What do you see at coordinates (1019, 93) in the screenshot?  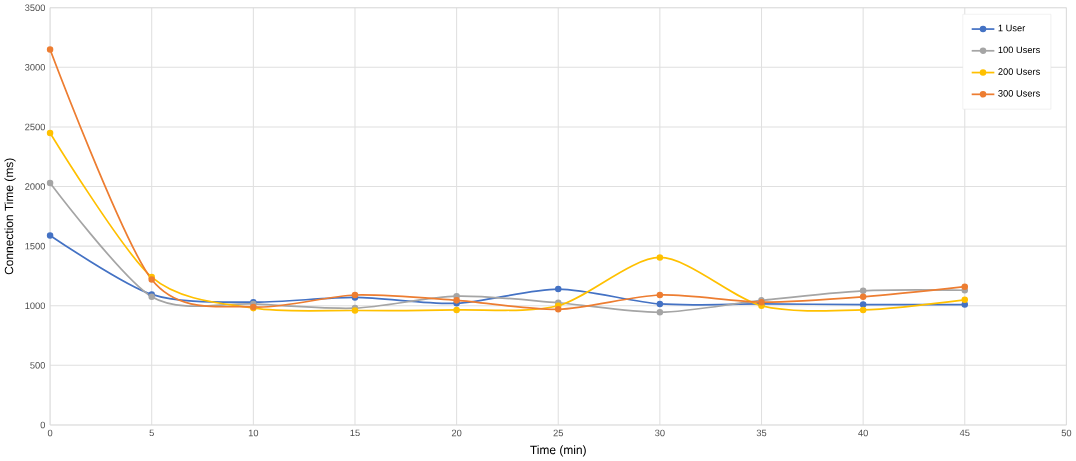 I see `legend-label: 300 Users` at bounding box center [1019, 93].